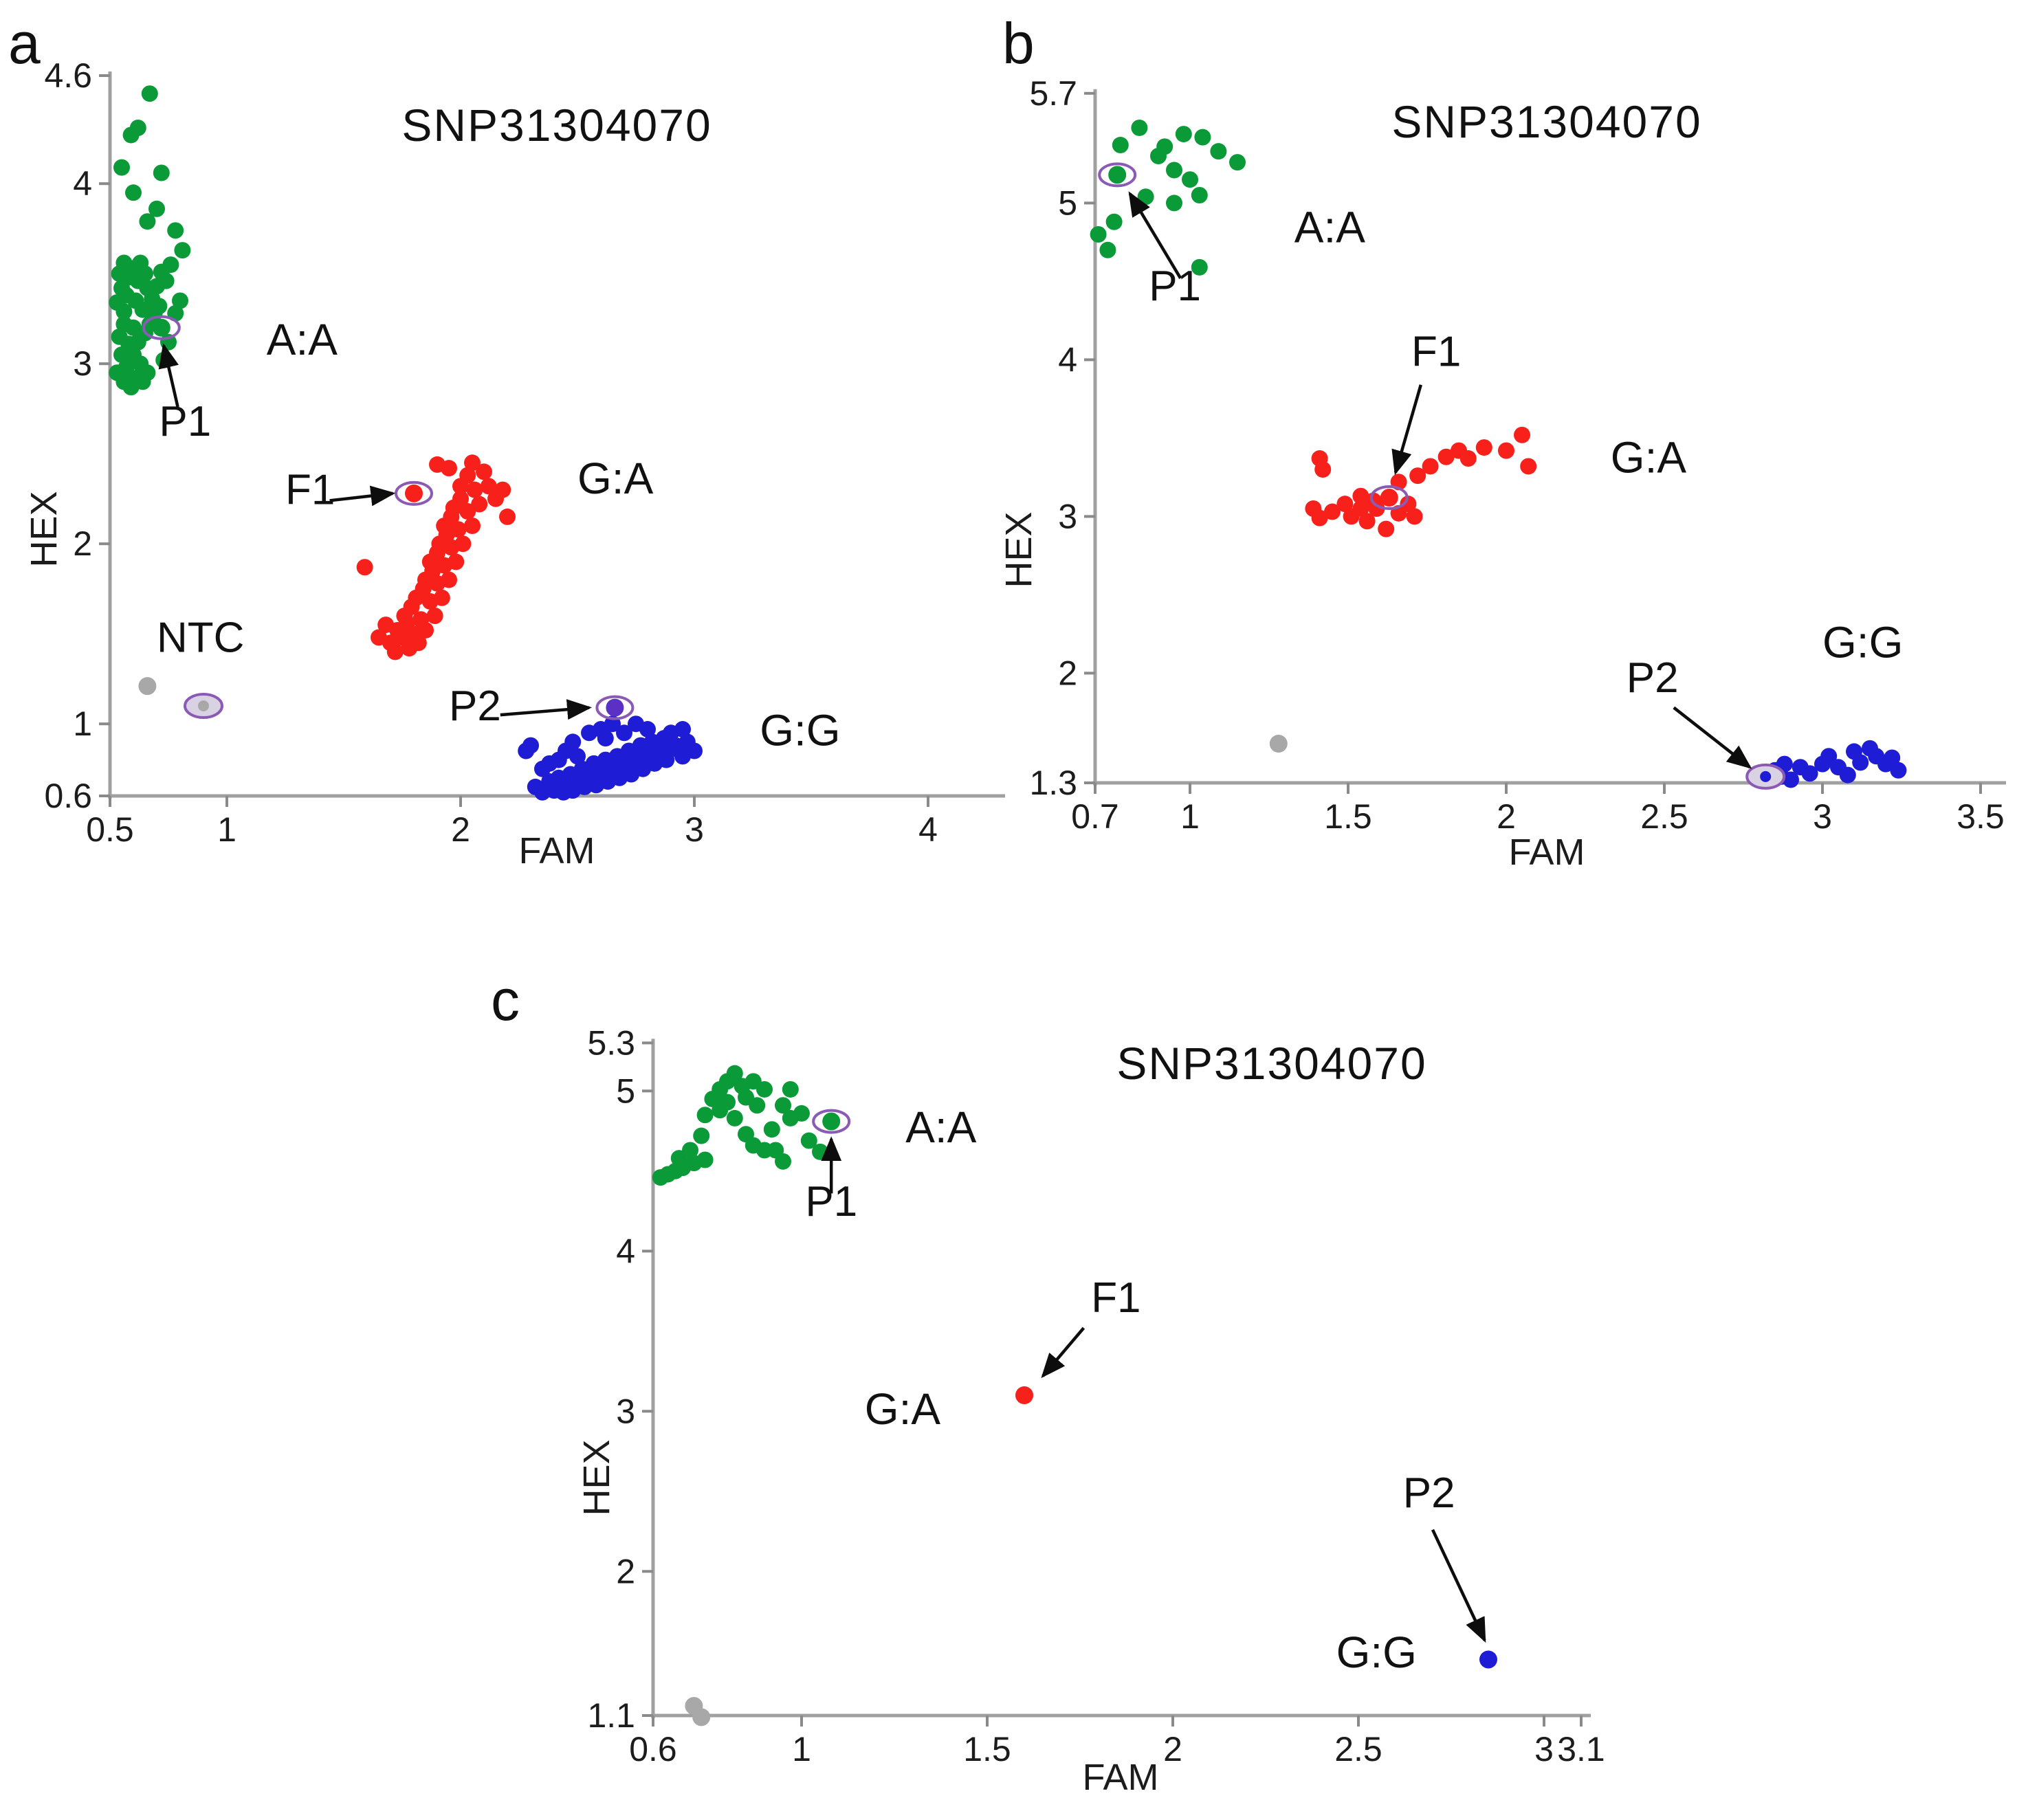 The height and width of the screenshot is (1820, 2028). I want to click on x-tick-label: 3.5, so click(1981, 816).